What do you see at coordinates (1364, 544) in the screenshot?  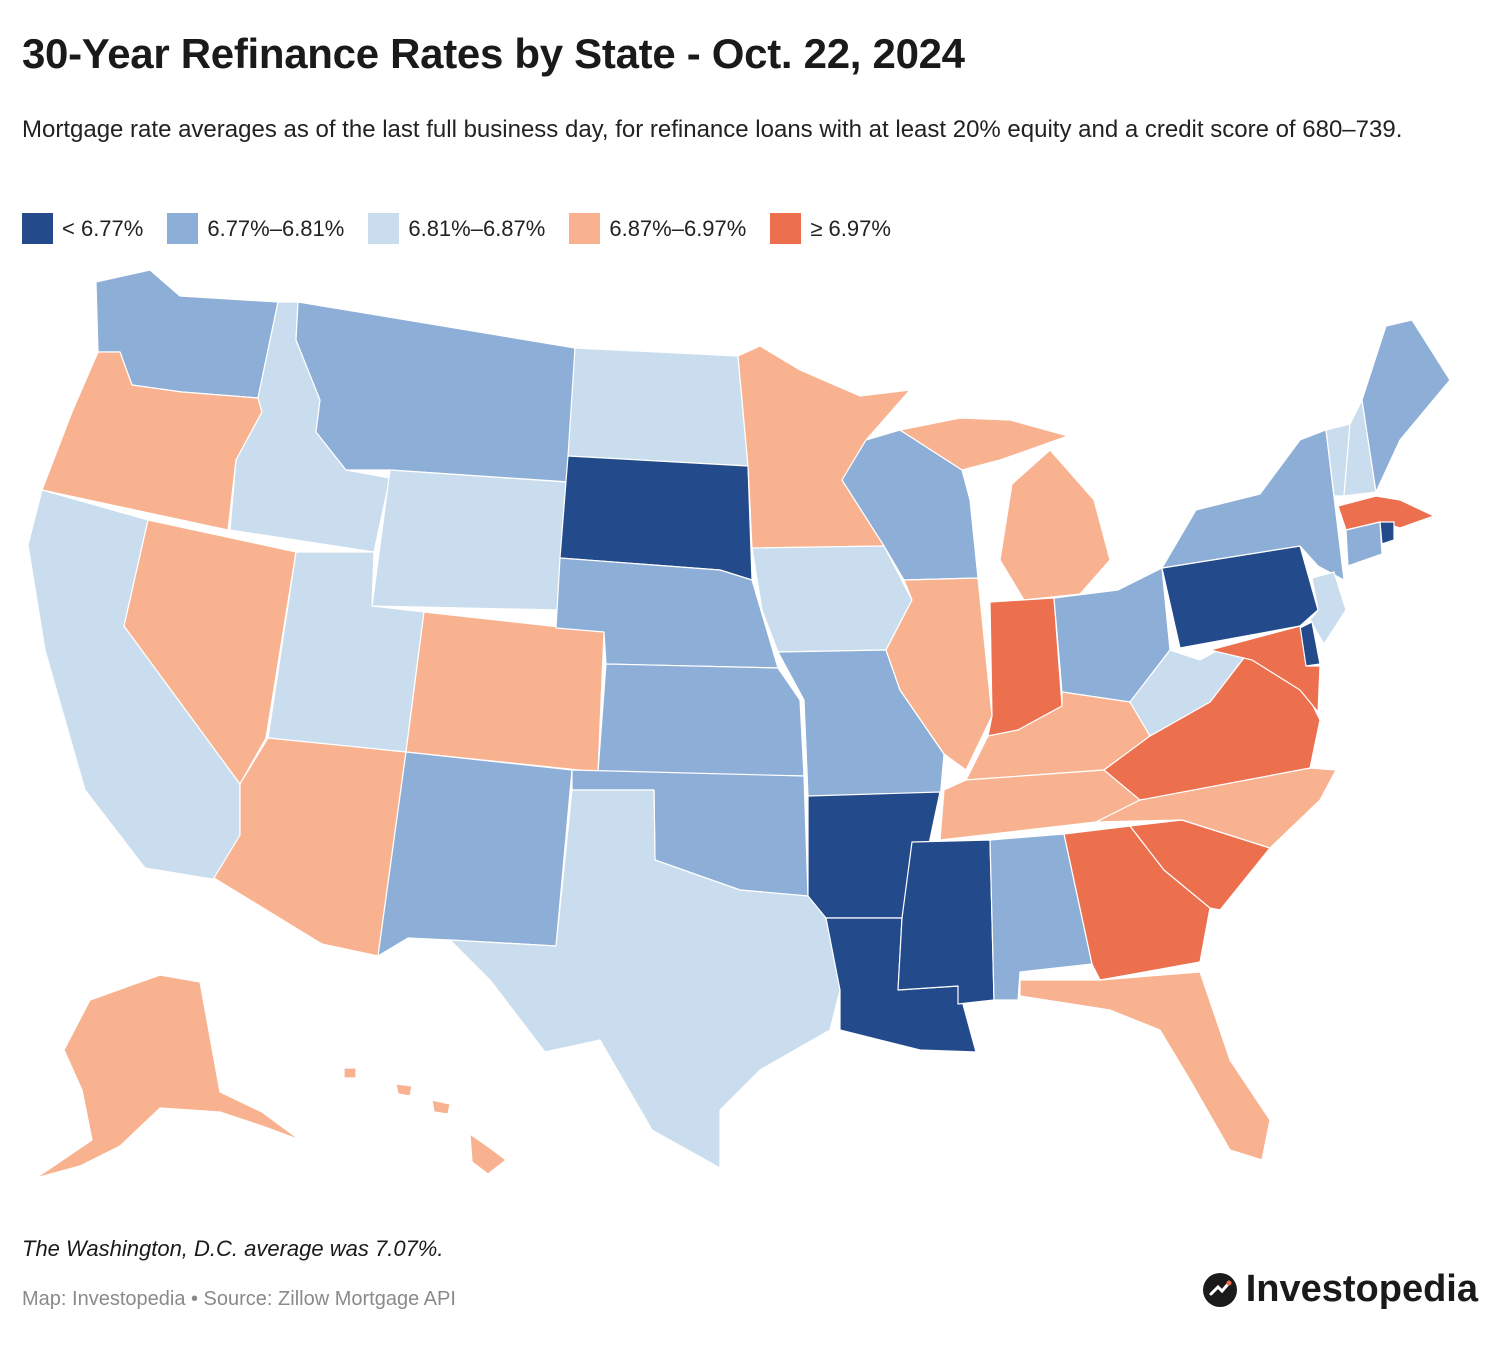 I see `state-CT` at bounding box center [1364, 544].